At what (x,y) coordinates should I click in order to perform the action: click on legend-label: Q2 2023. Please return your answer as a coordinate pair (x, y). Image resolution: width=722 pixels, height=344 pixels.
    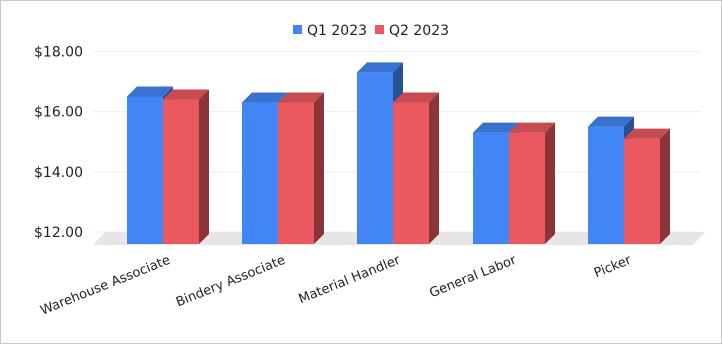
    Looking at the image, I should click on (419, 31).